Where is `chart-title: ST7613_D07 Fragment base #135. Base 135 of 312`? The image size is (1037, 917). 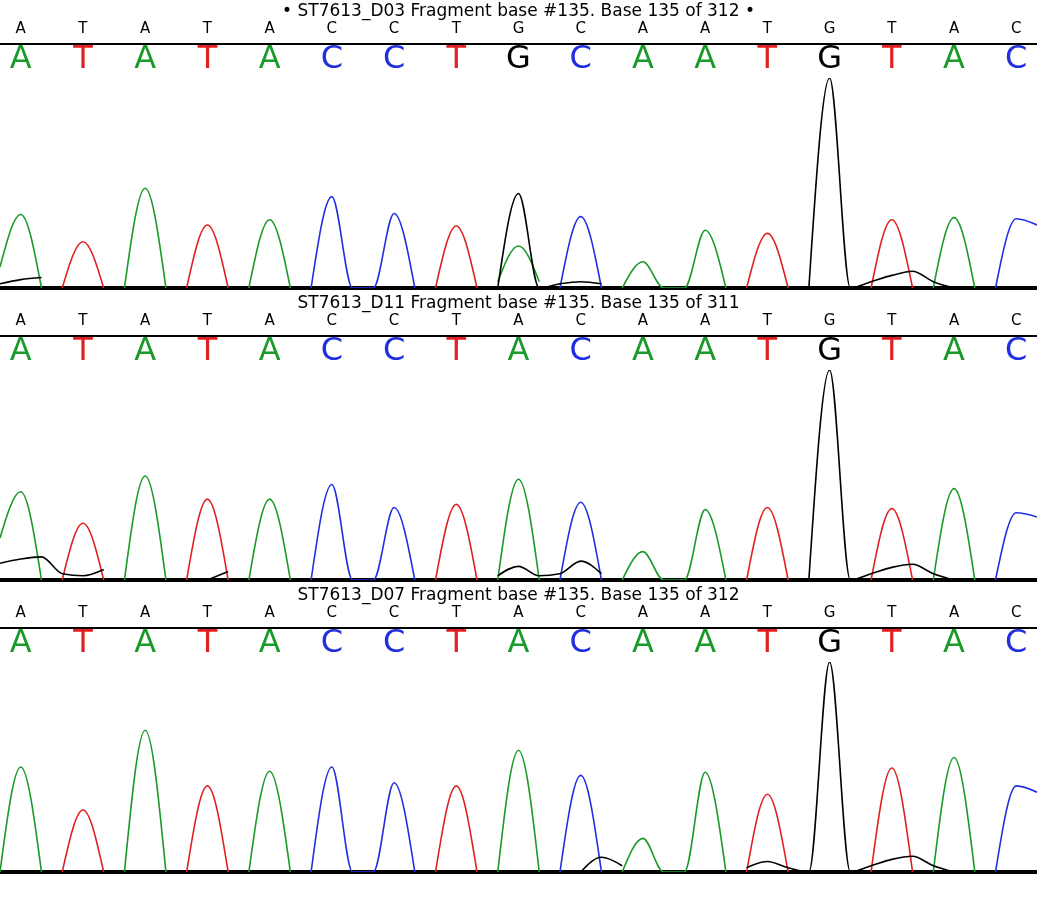
chart-title: ST7613_D07 Fragment base #135. Base 135 of 312 is located at coordinates (518, 594).